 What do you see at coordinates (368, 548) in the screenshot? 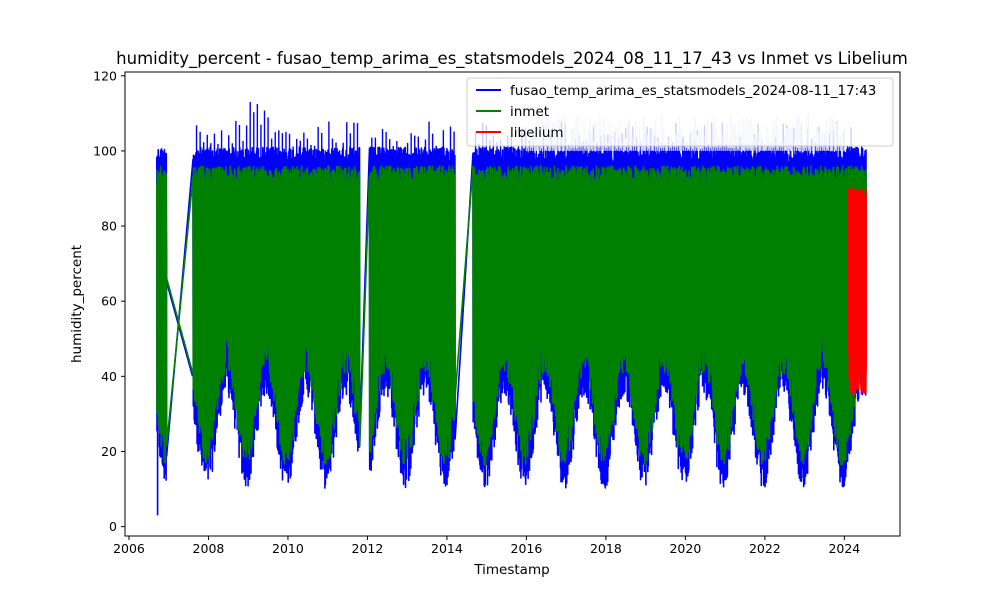
I see `x-tick-label: 2012` at bounding box center [368, 548].